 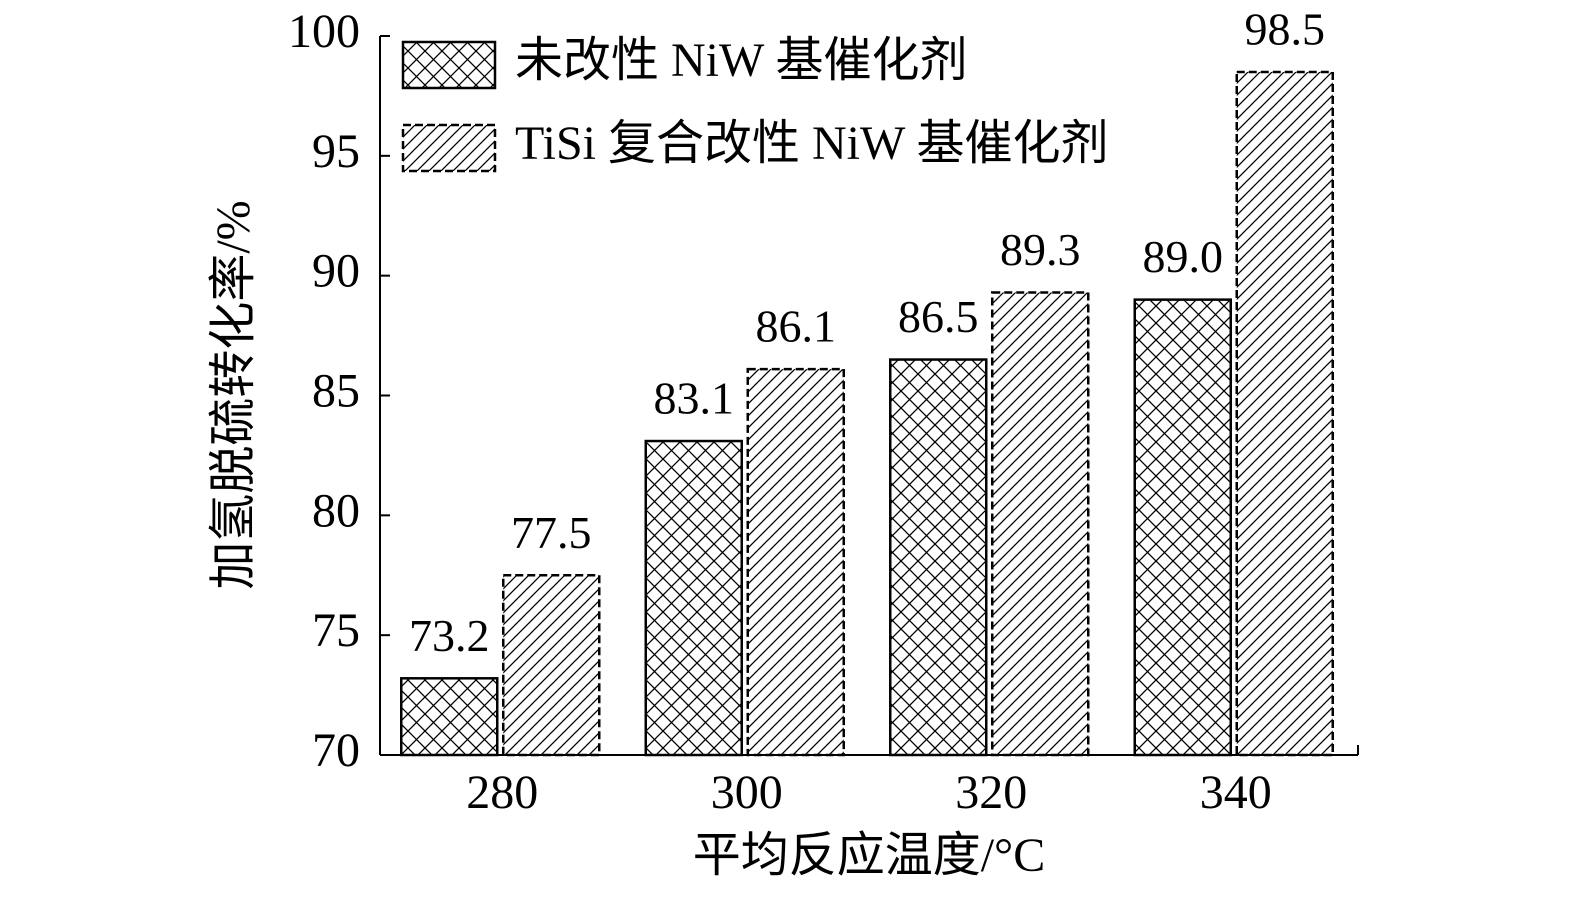 What do you see at coordinates (938, 316) in the screenshot?
I see `value-label: 86.5` at bounding box center [938, 316].